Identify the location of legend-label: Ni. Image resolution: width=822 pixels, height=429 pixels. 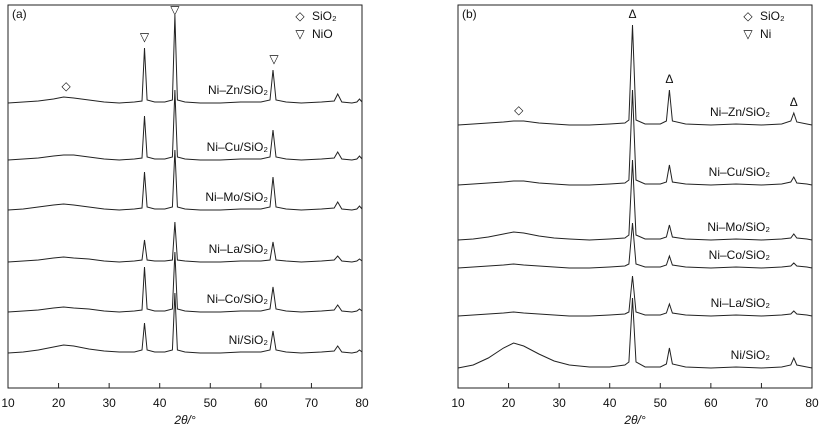
(765, 34).